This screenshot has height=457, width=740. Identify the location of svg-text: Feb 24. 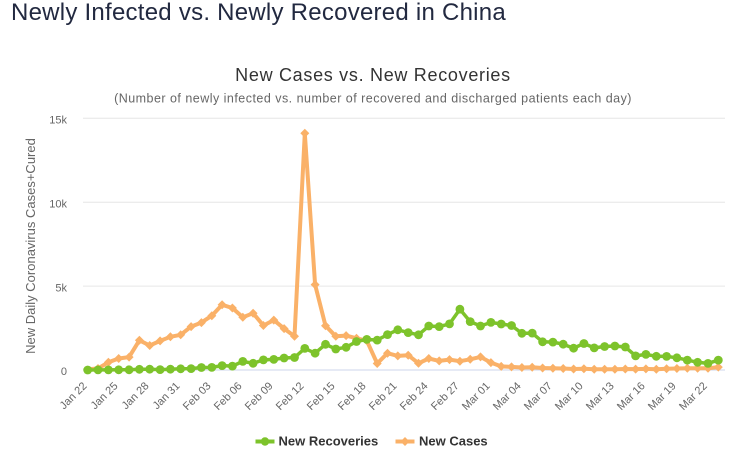
(414, 396).